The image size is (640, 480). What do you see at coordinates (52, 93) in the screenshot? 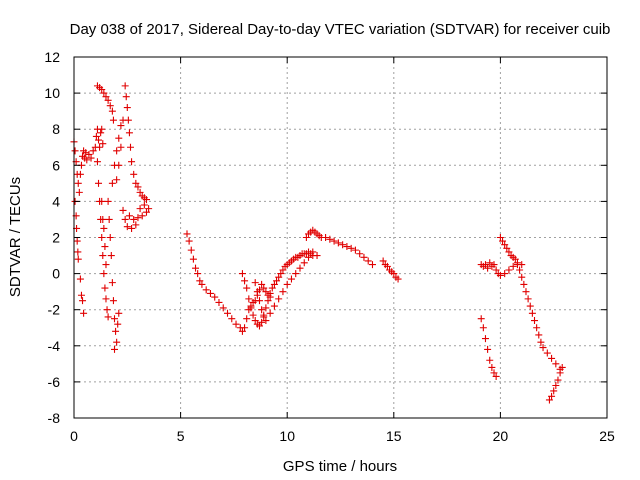
I see `y-tick-label: 10` at bounding box center [52, 93].